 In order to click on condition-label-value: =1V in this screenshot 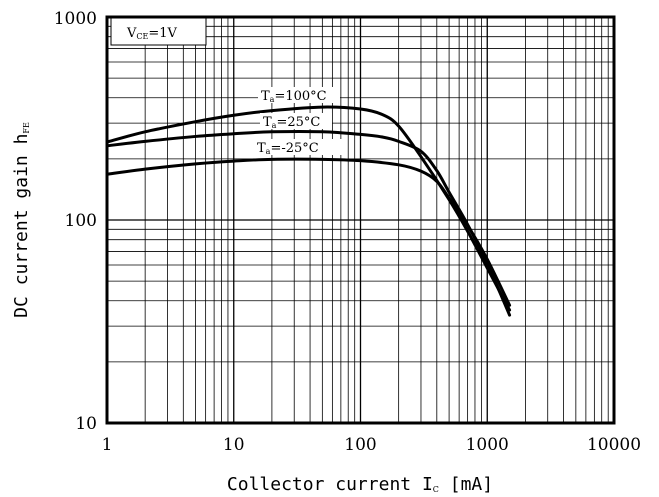, I will do `click(162, 33)`.